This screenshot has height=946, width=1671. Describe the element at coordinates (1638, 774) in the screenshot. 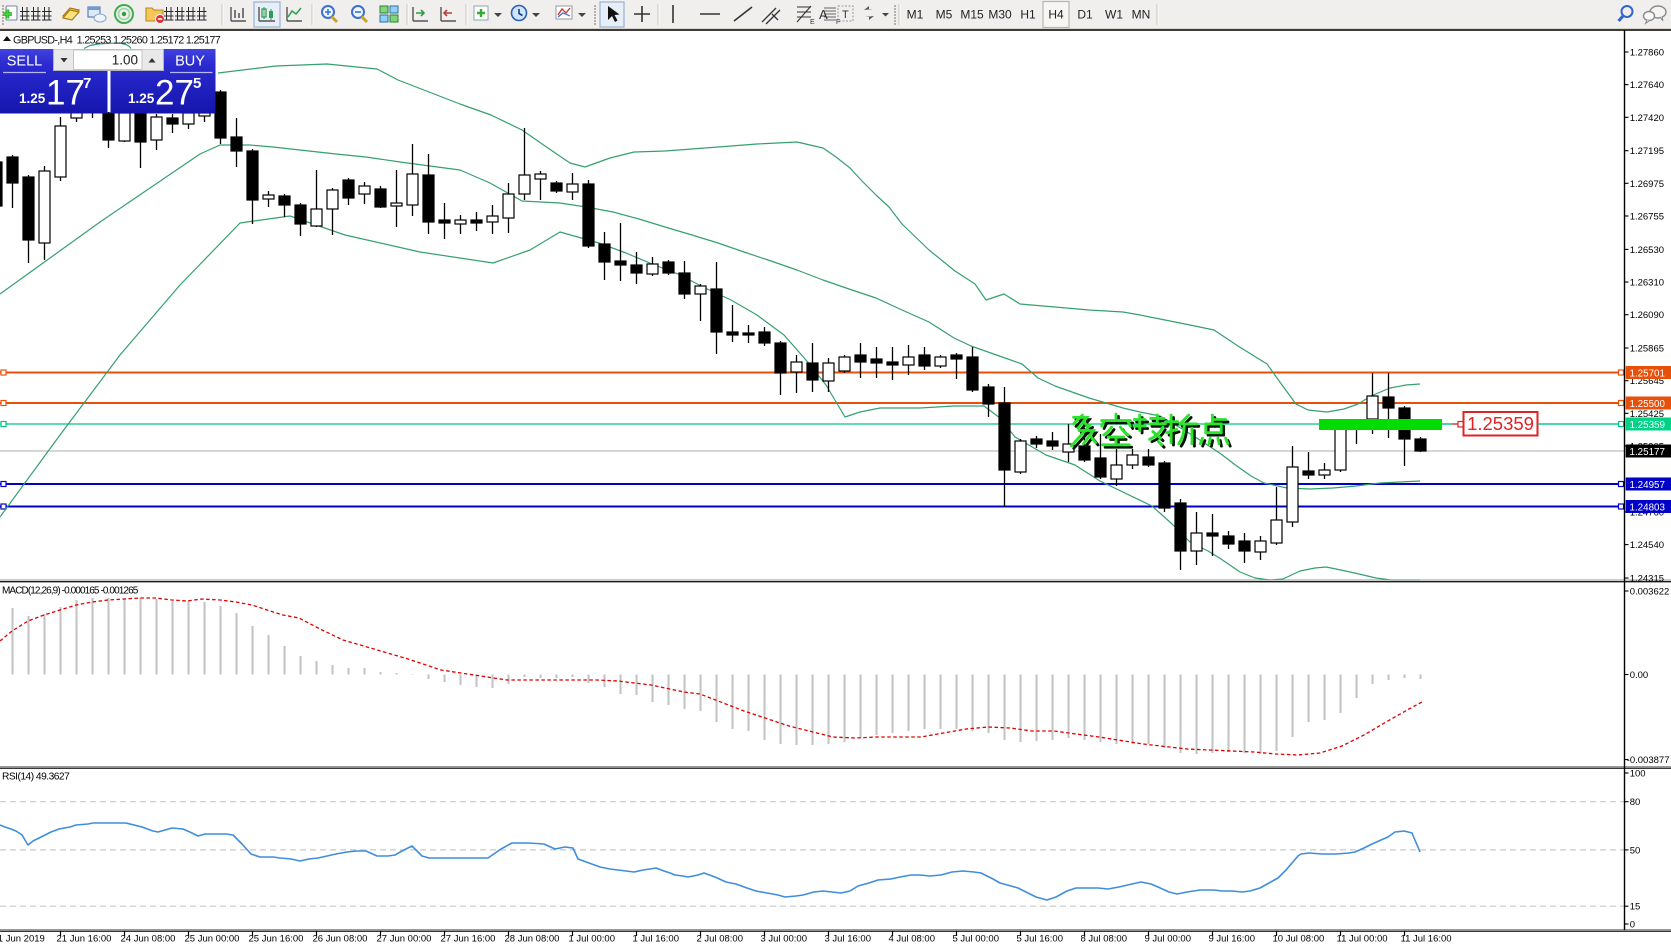

I see `svg-text: 100` at that location.